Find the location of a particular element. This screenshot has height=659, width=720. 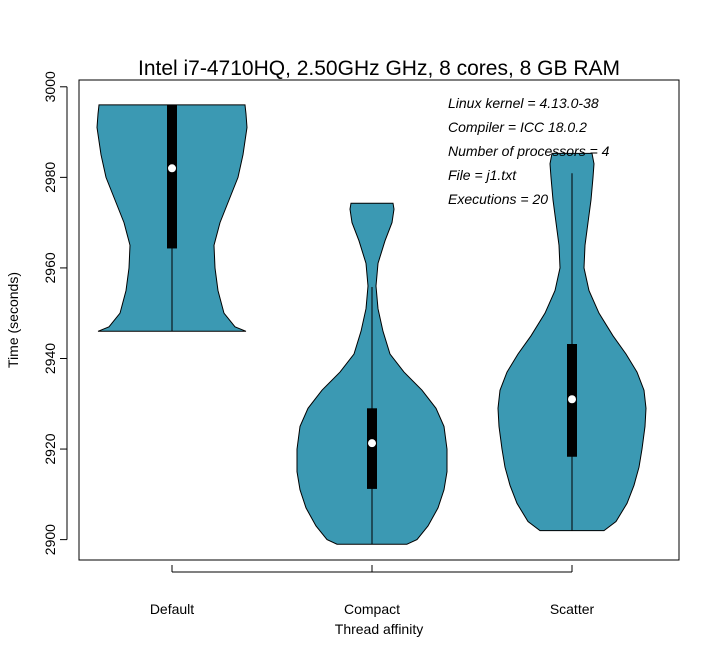

annotation-line: Executions = 20 is located at coordinates (498, 199).